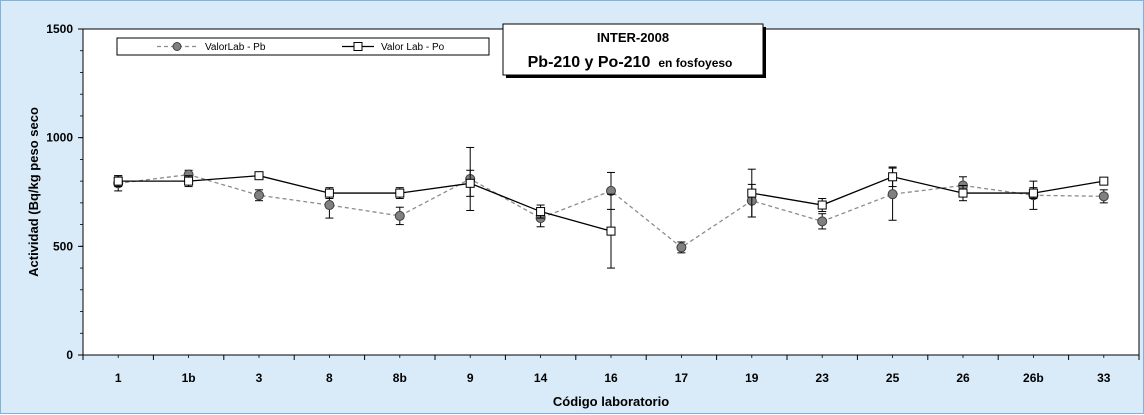  I want to click on x-tick-label: 16, so click(611, 378).